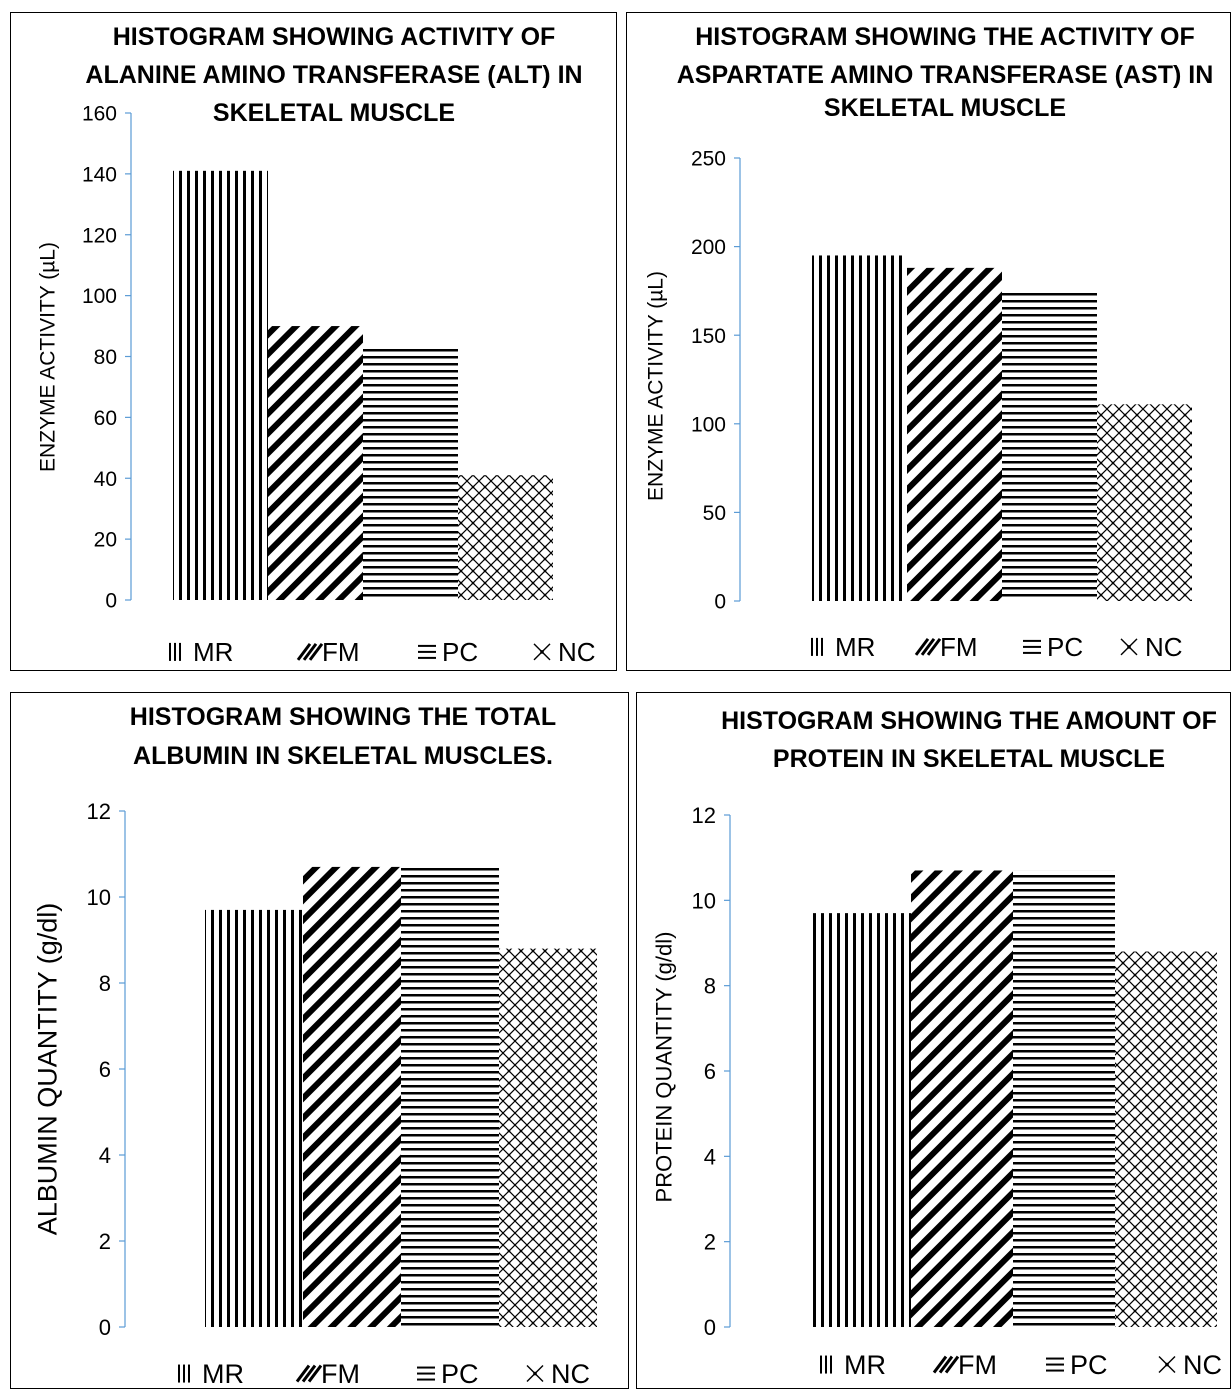 Image resolution: width=1231 pixels, height=1390 pixels. What do you see at coordinates (969, 759) in the screenshot?
I see `chart-title-line: PROTEIN IN SKELETAL MUSCLE` at bounding box center [969, 759].